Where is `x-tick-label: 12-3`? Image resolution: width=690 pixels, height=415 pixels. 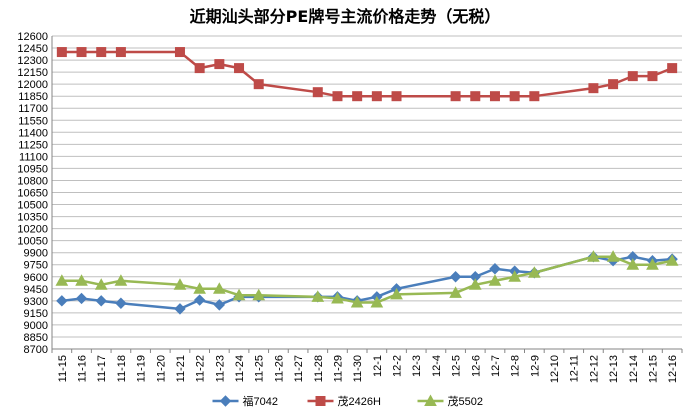
x-tick-label: 12-3 is located at coordinates (417, 366).